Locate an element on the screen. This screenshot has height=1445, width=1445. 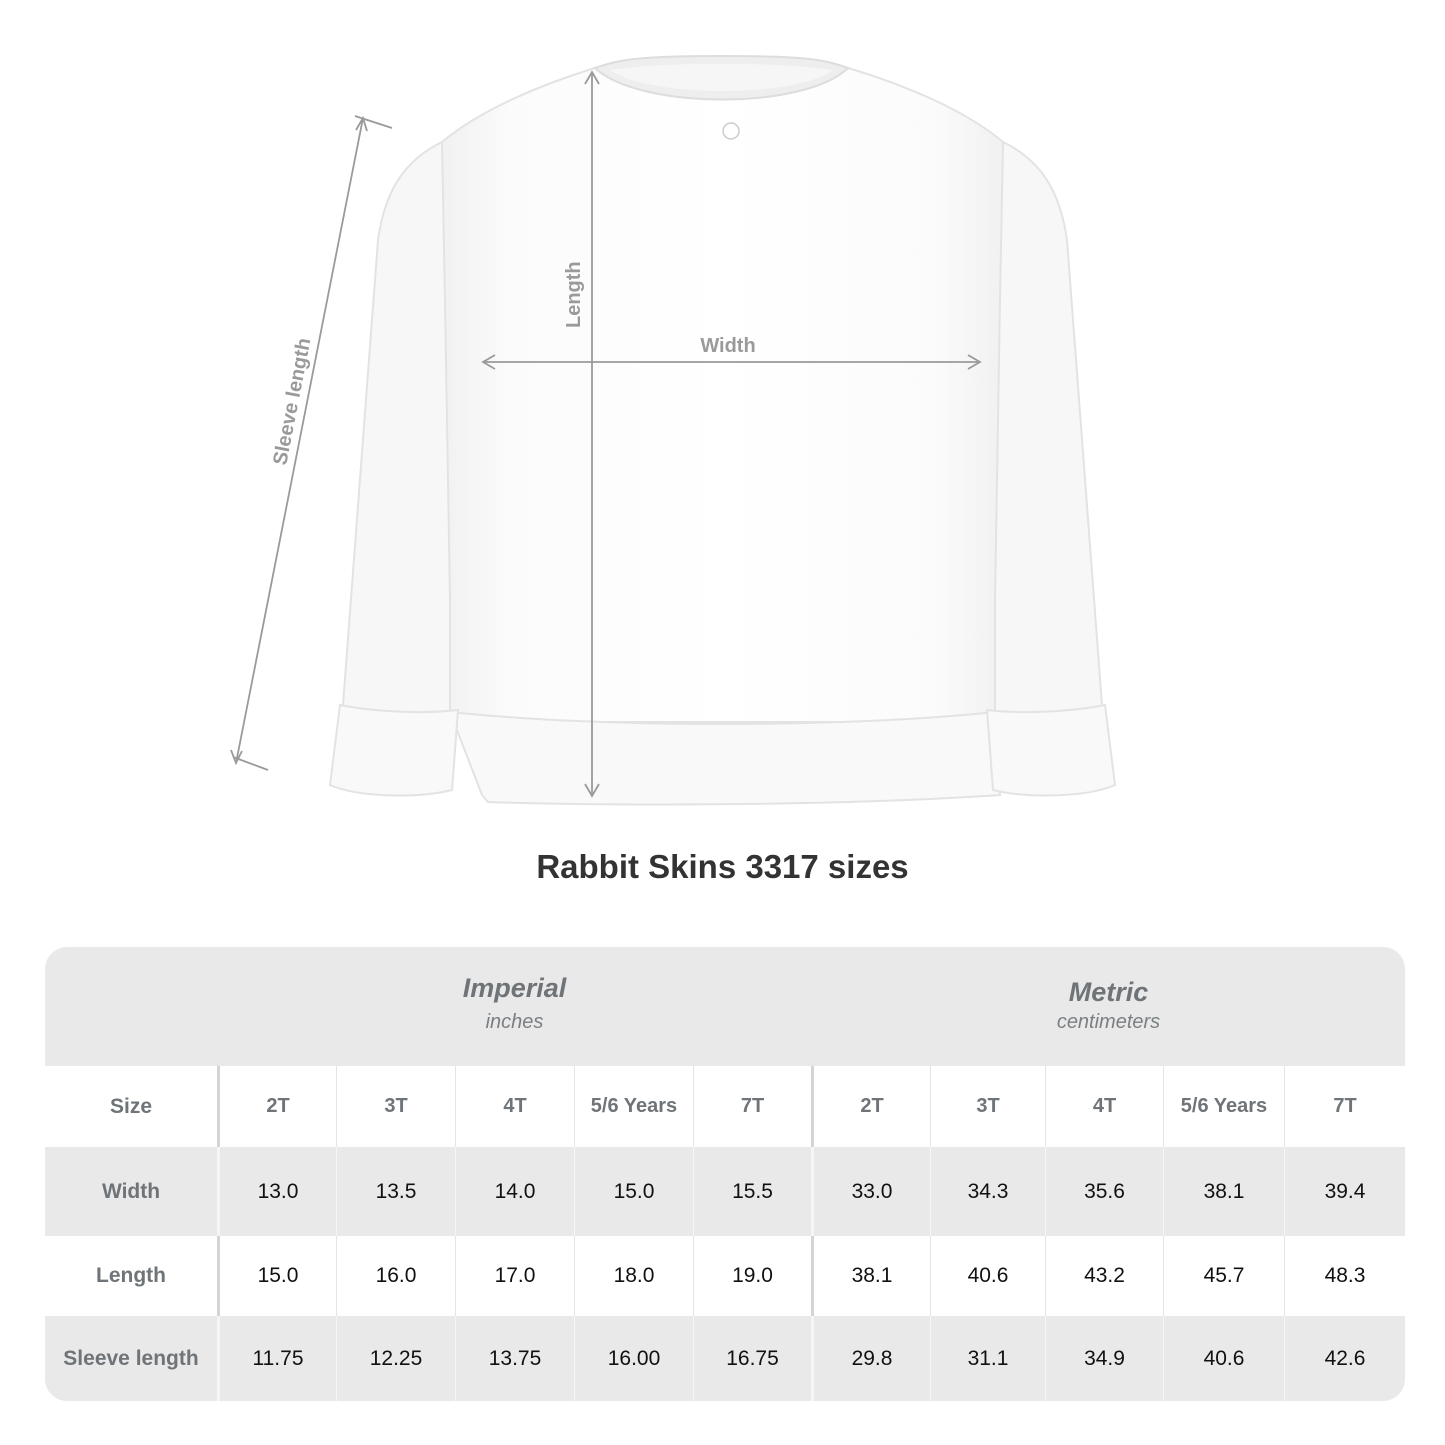
metric-header: Metric centimeters is located at coordinates (1108, 1006).